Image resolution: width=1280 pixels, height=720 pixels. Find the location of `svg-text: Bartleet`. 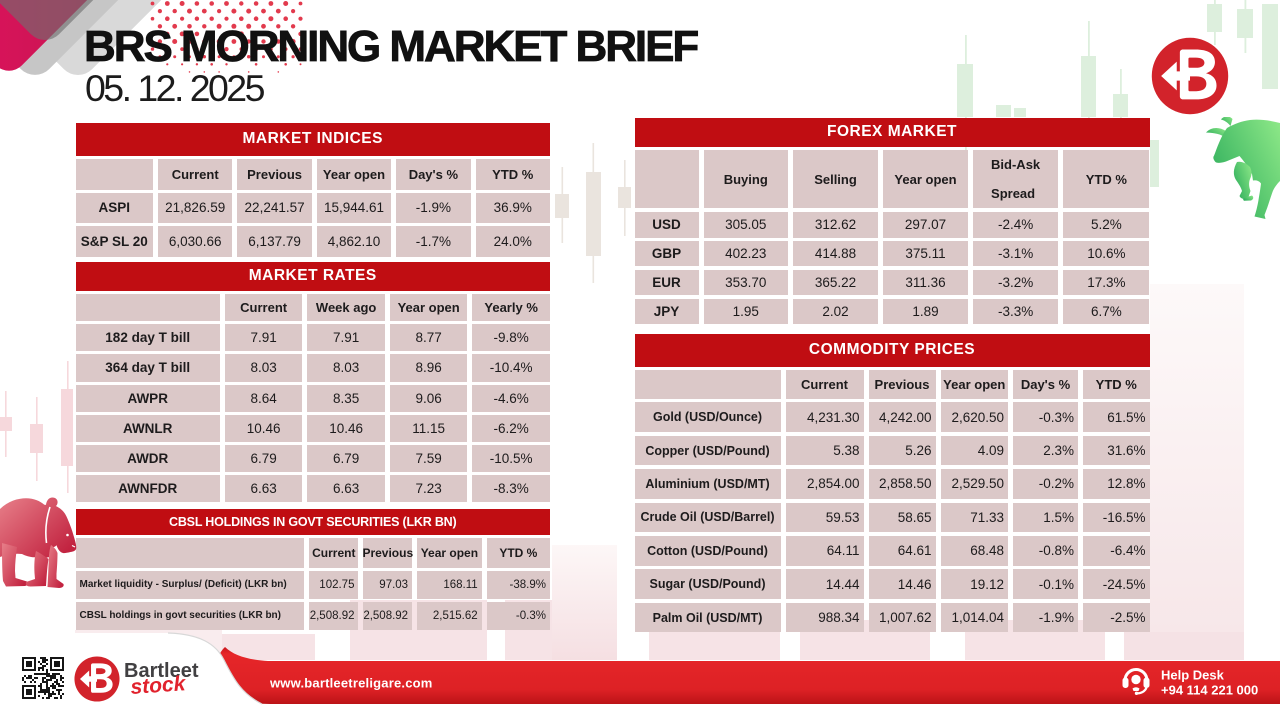

svg-text: Bartleet is located at coordinates (161, 671).